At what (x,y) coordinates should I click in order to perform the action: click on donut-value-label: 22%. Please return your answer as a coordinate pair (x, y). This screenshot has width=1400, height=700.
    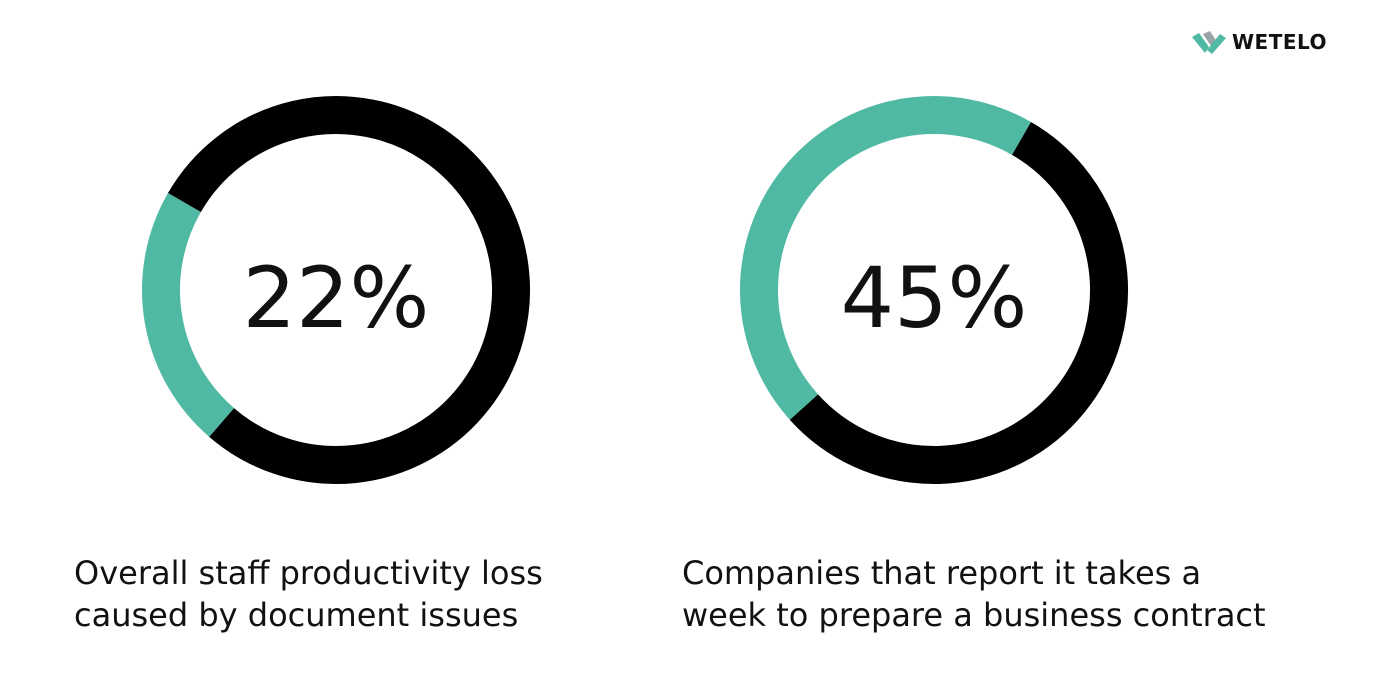
    Looking at the image, I should click on (336, 298).